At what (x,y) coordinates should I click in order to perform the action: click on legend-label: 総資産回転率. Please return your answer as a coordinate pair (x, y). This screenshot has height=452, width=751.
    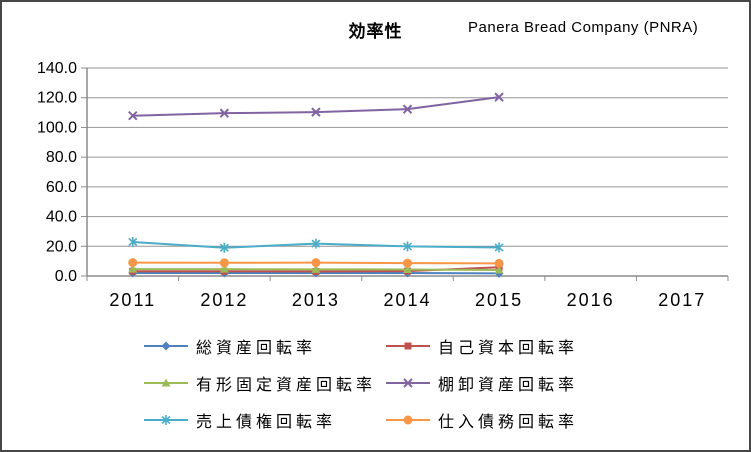
    Looking at the image, I should click on (256, 348).